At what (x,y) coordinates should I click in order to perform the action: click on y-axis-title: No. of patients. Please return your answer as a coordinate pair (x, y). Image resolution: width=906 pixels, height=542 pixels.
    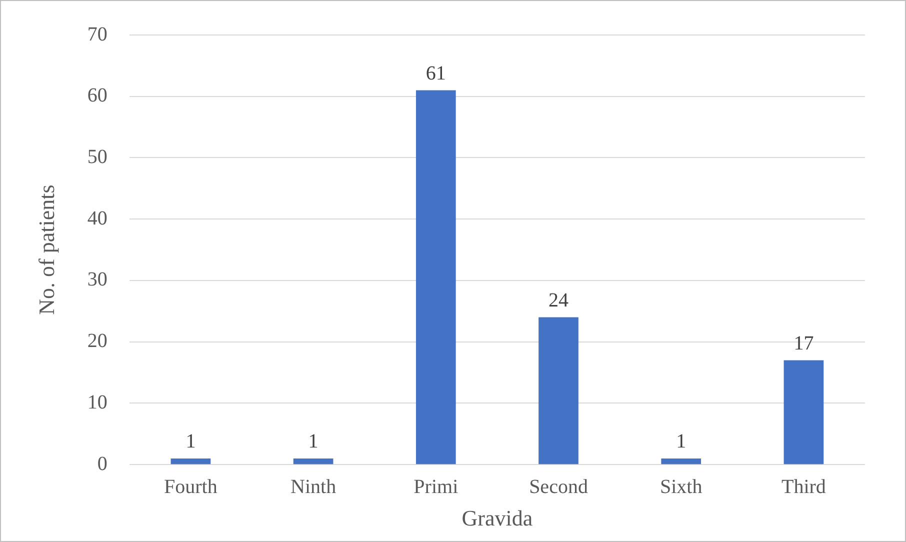
    Looking at the image, I should click on (46, 249).